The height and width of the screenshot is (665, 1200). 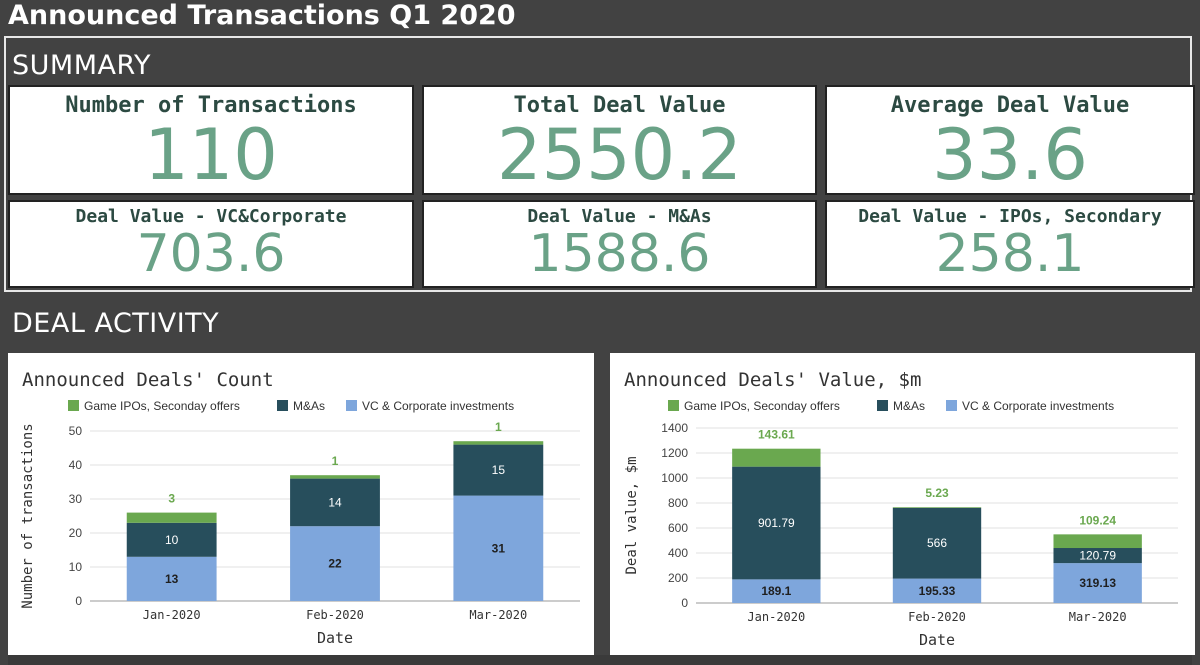 I want to click on card-value: 703.6, so click(x=211, y=254).